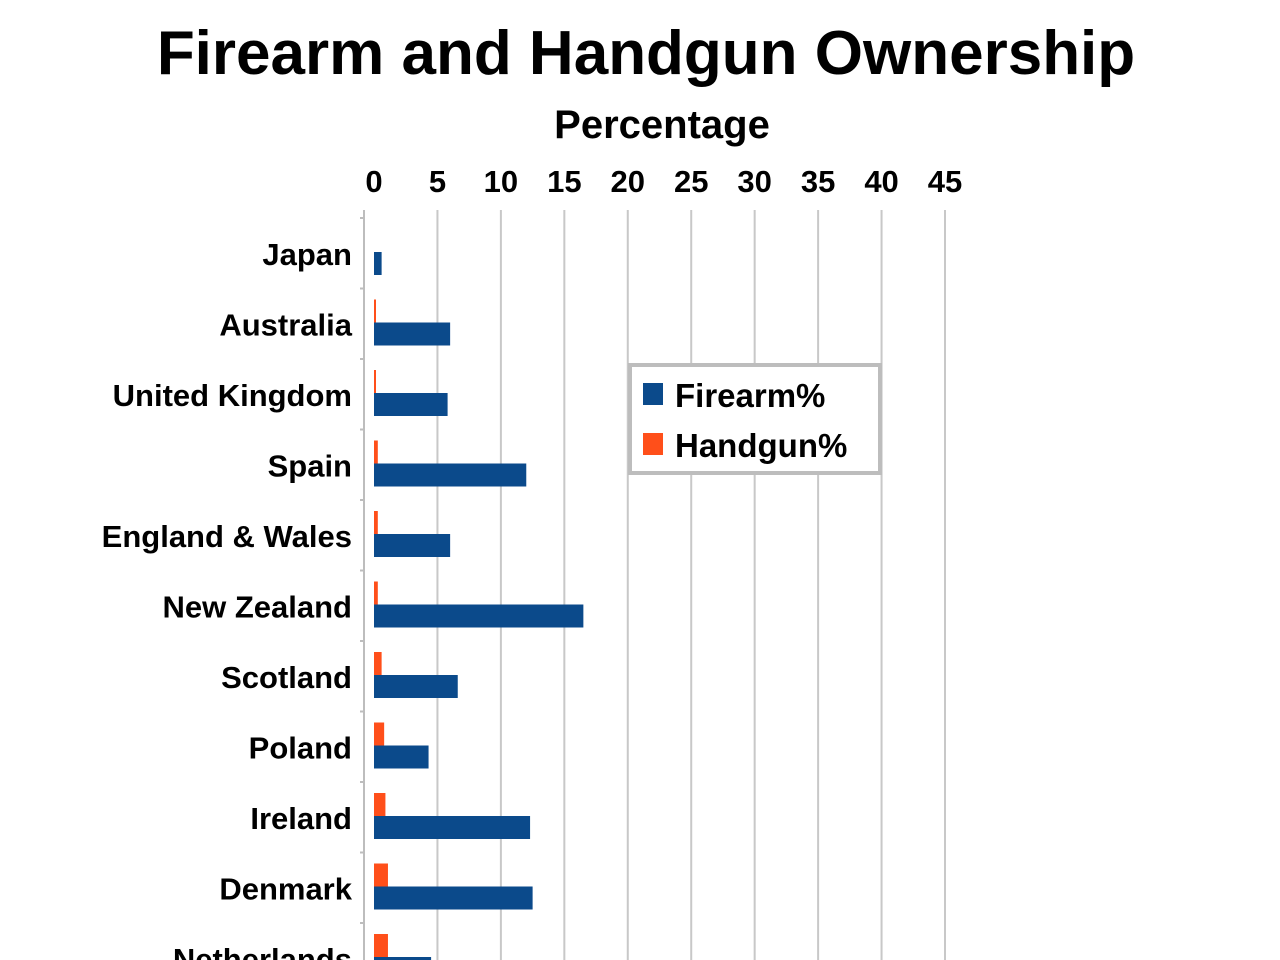 The image size is (1280, 960). Describe the element at coordinates (258, 607) in the screenshot. I see `category-label: New Zealand` at that location.